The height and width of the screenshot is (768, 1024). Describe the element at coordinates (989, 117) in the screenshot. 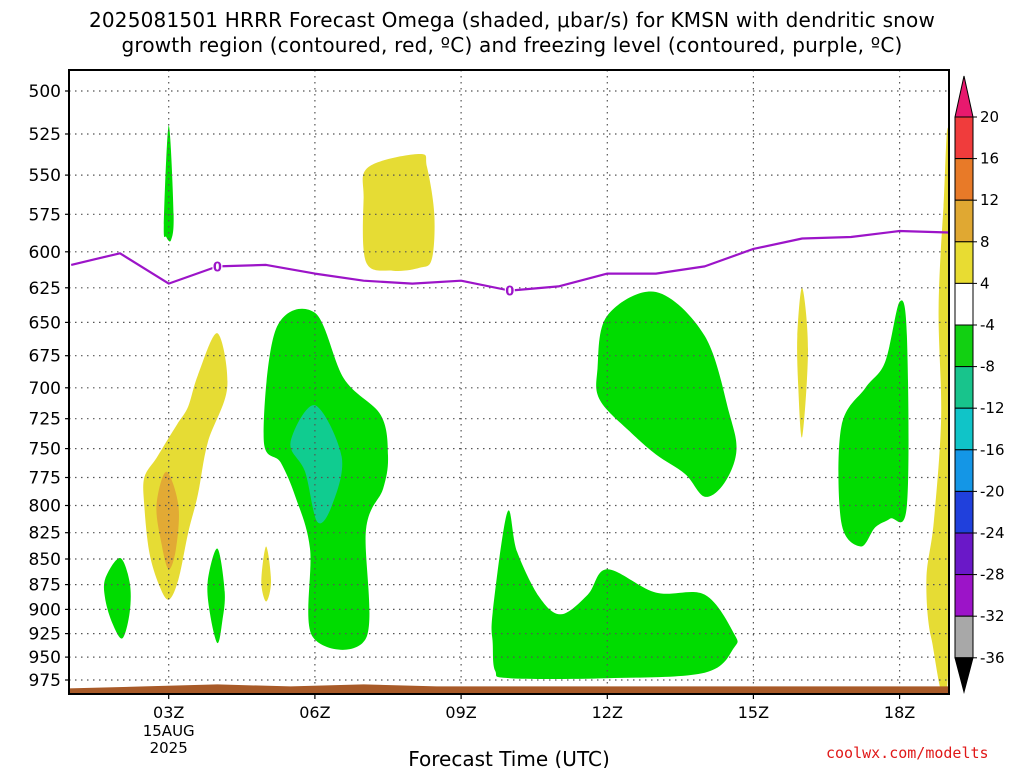

I see `colorbar-label-0: 20` at that location.